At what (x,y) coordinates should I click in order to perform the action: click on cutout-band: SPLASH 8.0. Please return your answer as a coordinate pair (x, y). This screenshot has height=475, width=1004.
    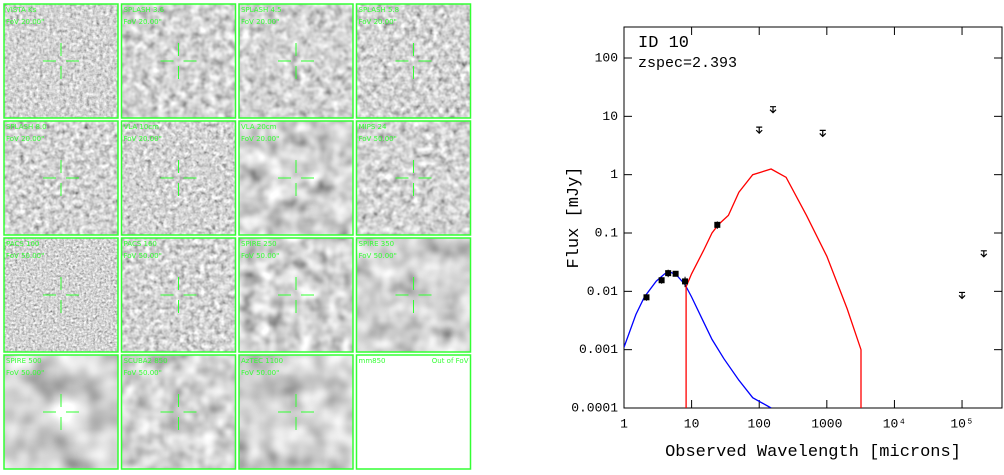
    Looking at the image, I should click on (26, 127).